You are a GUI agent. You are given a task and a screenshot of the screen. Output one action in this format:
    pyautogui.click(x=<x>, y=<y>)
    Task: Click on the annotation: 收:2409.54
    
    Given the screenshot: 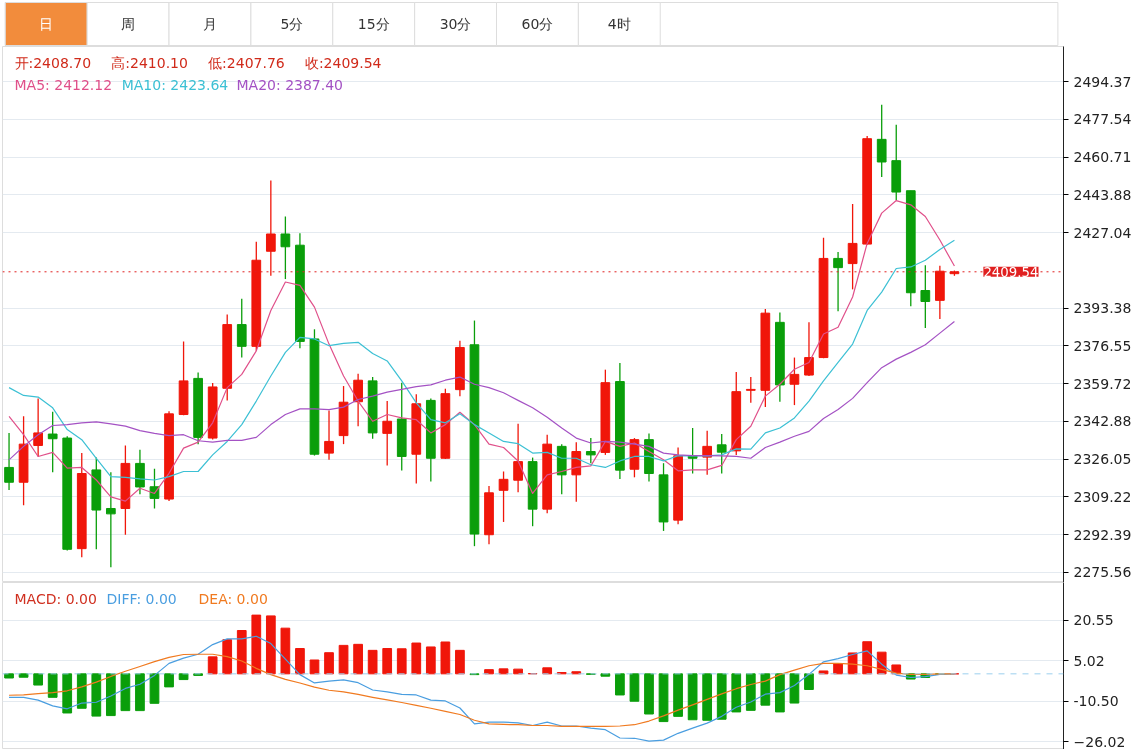 What is the action you would take?
    pyautogui.click(x=343, y=62)
    